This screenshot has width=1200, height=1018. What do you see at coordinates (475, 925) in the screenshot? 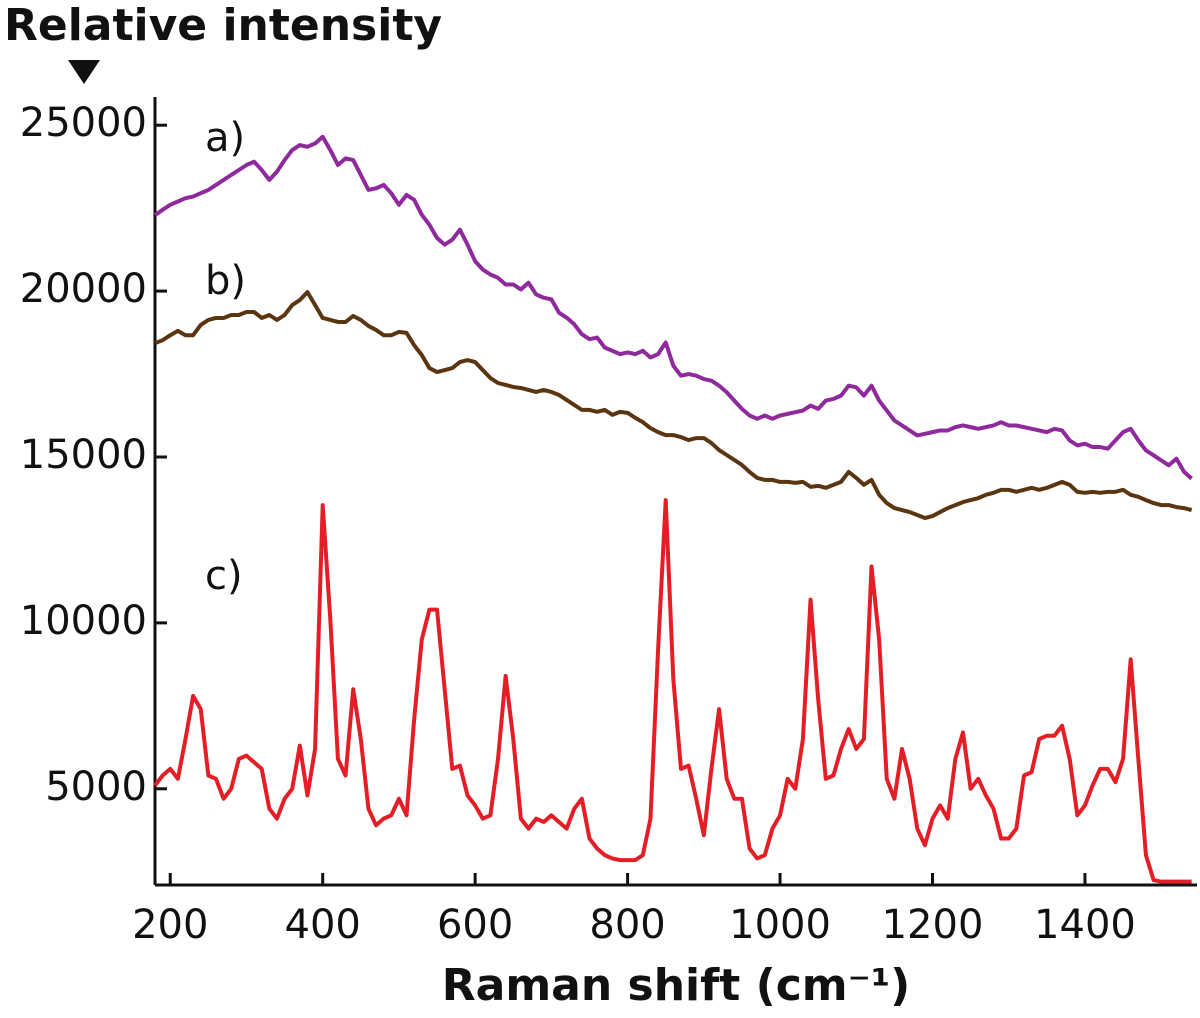
I see `x-tick-label: 600` at bounding box center [475, 925].